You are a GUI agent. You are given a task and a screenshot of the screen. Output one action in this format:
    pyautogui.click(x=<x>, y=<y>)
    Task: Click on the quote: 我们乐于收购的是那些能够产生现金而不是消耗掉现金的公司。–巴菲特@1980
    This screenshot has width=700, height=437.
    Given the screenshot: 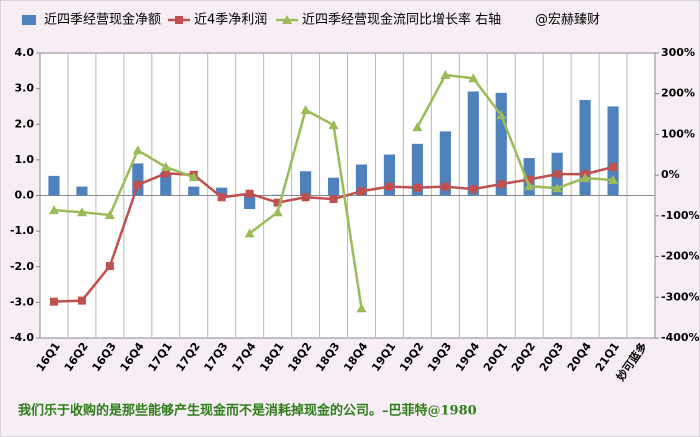 What is the action you would take?
    pyautogui.click(x=247, y=411)
    